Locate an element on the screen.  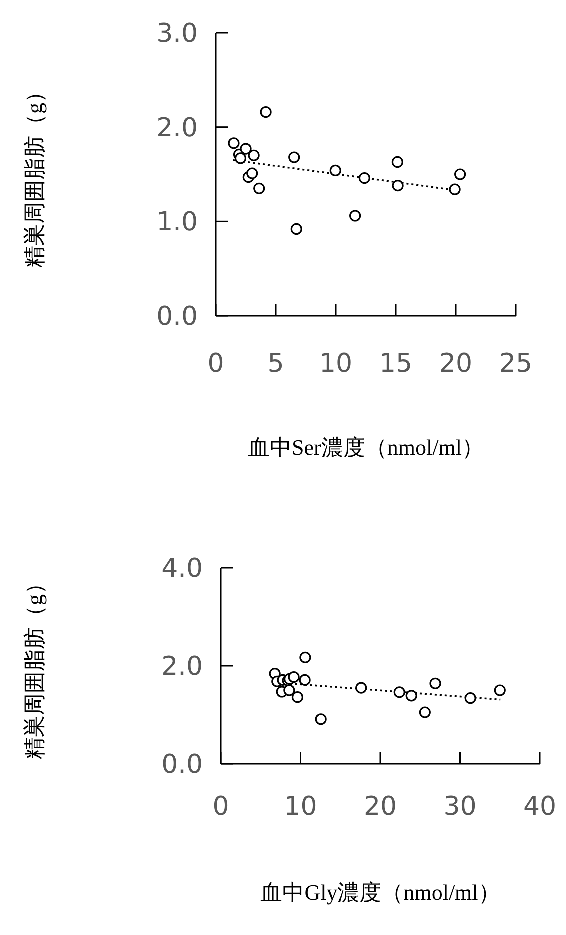
x-tick-label: 40 is located at coordinates (540, 807).